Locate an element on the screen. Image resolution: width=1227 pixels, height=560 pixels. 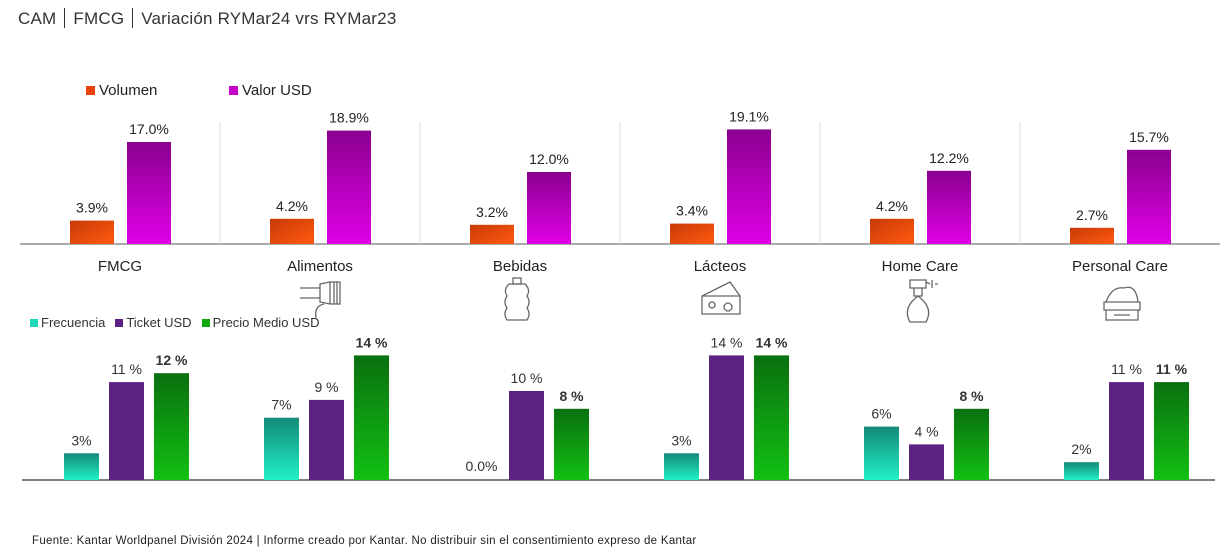
data-label: 3.9% is located at coordinates (92, 208).